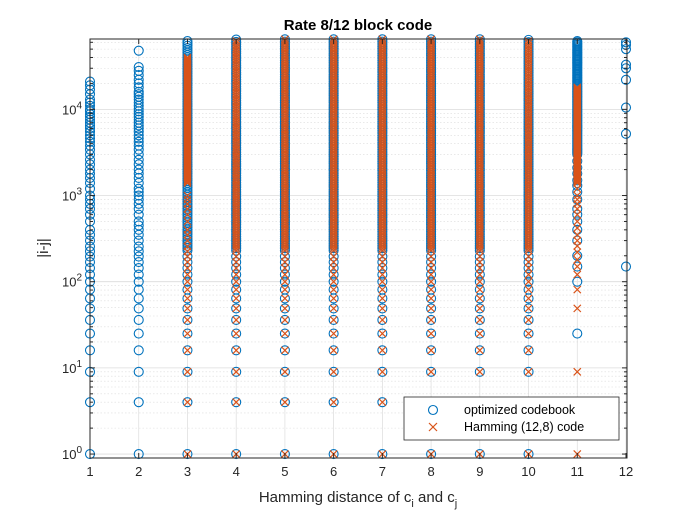  I want to click on legend-label-optimized: optimized codebook, so click(520, 410).